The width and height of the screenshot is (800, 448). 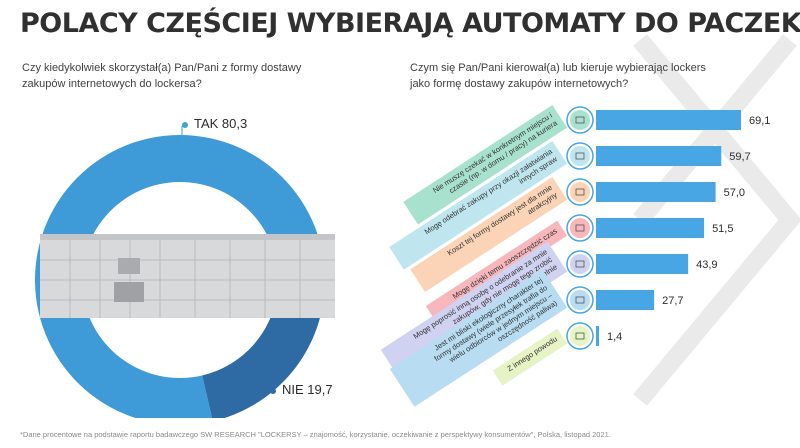 I want to click on shopping-bag-icon, so click(x=580, y=156).